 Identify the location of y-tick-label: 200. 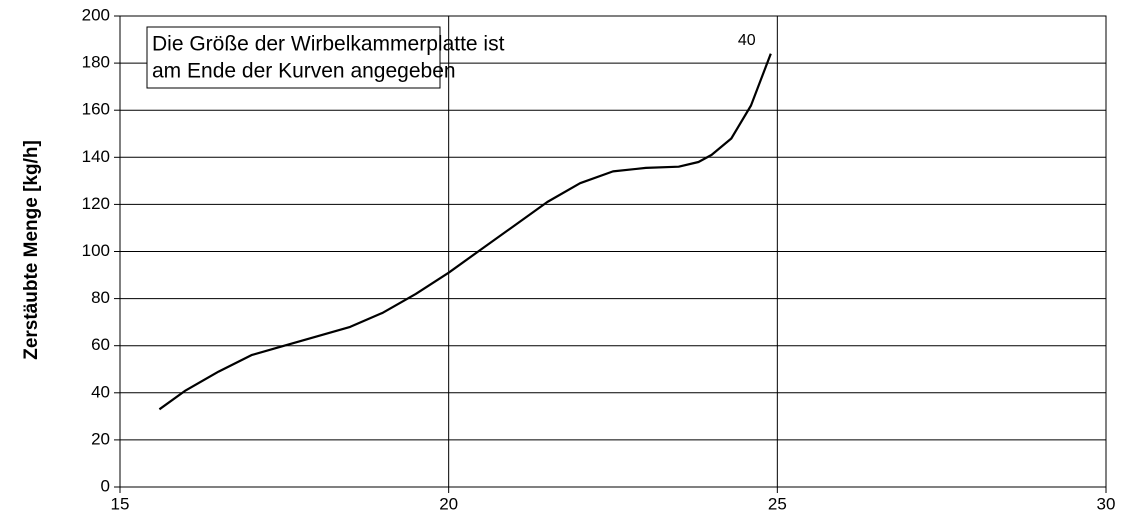
(96, 14).